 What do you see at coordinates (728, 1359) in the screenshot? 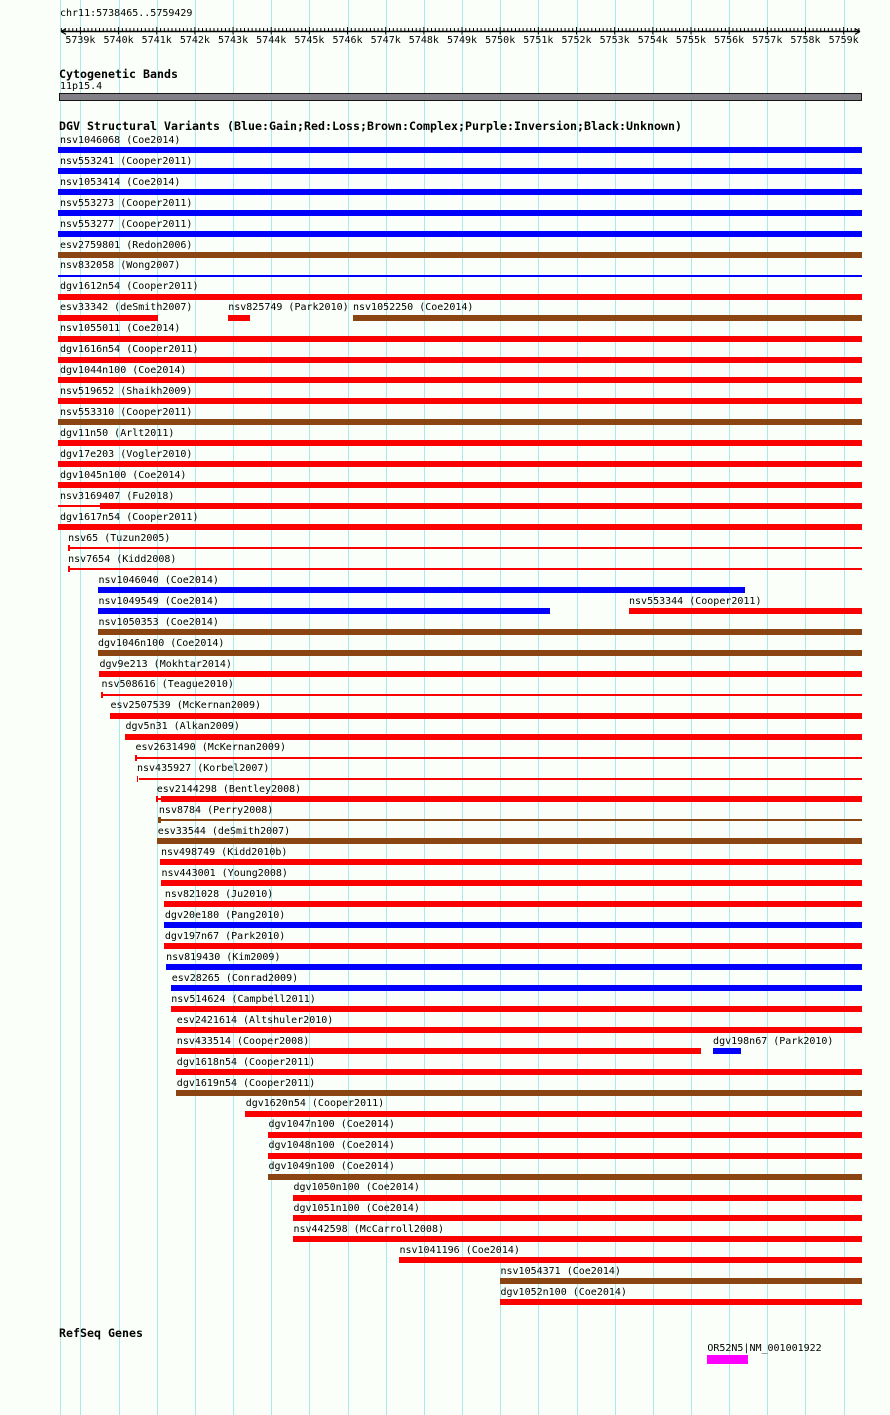
I see `gene-bar` at bounding box center [728, 1359].